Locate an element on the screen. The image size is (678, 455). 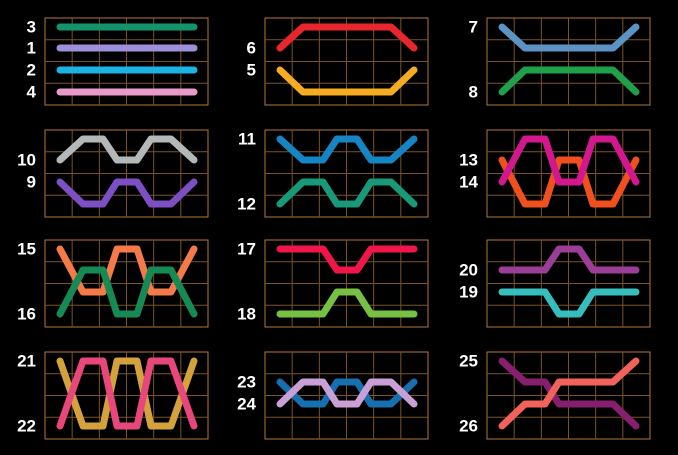
payline-label: 16 is located at coordinates (26, 313).